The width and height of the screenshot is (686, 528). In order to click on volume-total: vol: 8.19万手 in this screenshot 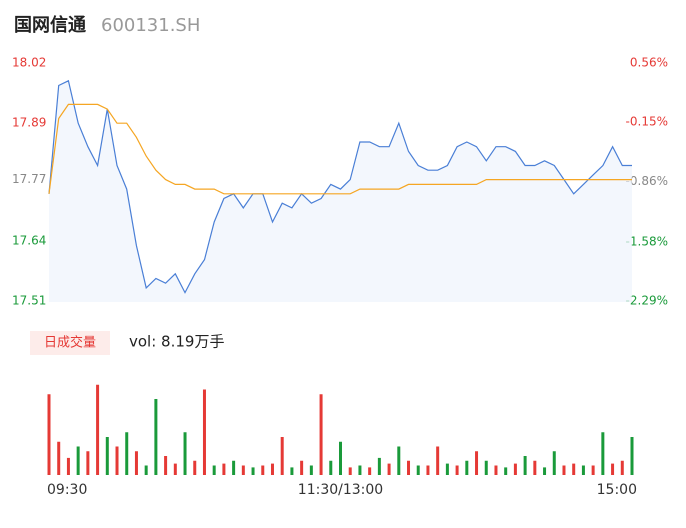, I will do `click(176, 342)`.